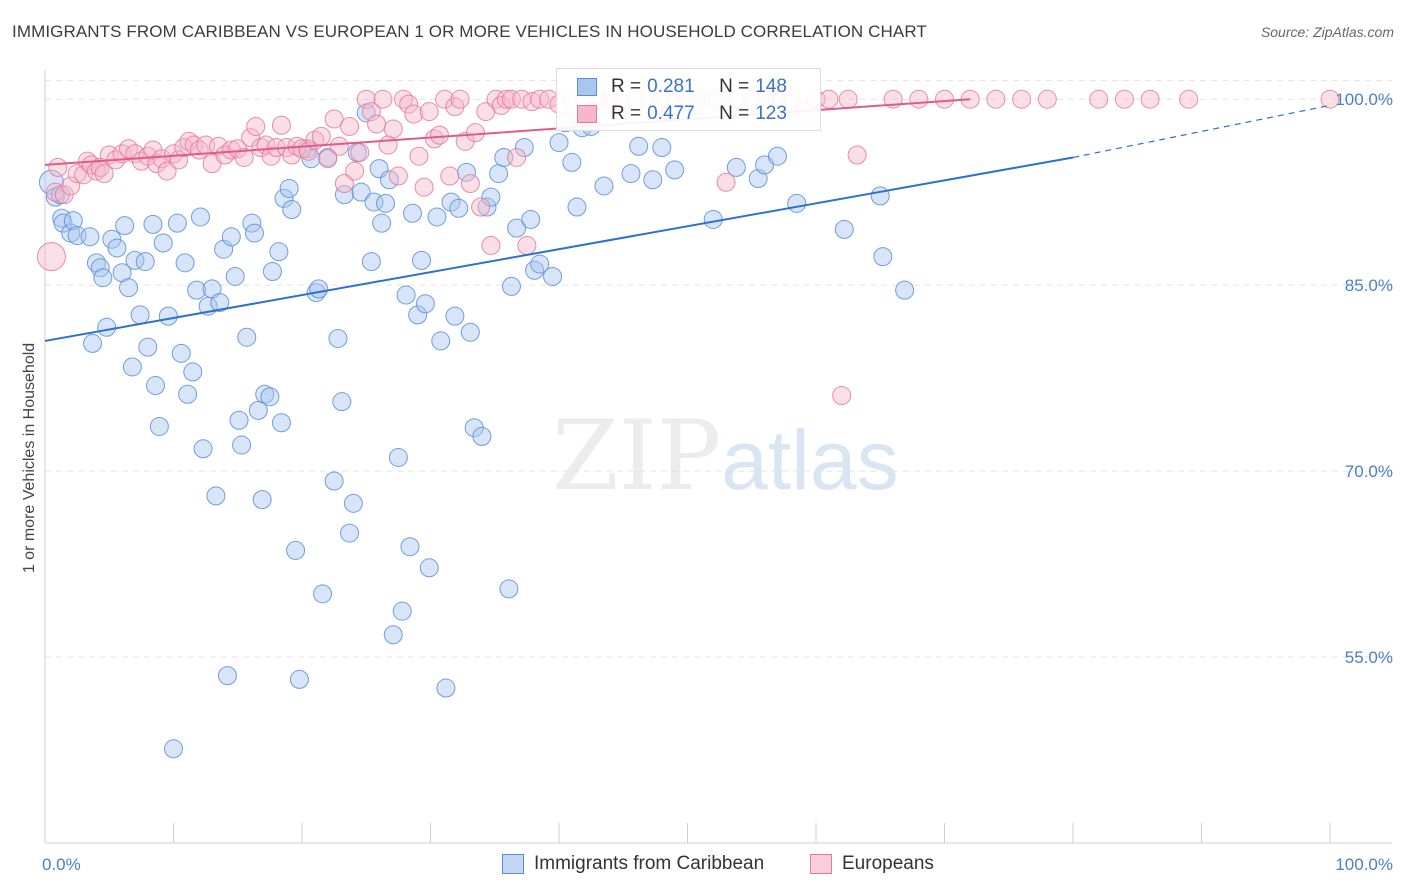 This screenshot has width=1406, height=892. What do you see at coordinates (637, 456) in the screenshot?
I see `watermark-zip: ZIP` at bounding box center [637, 456].